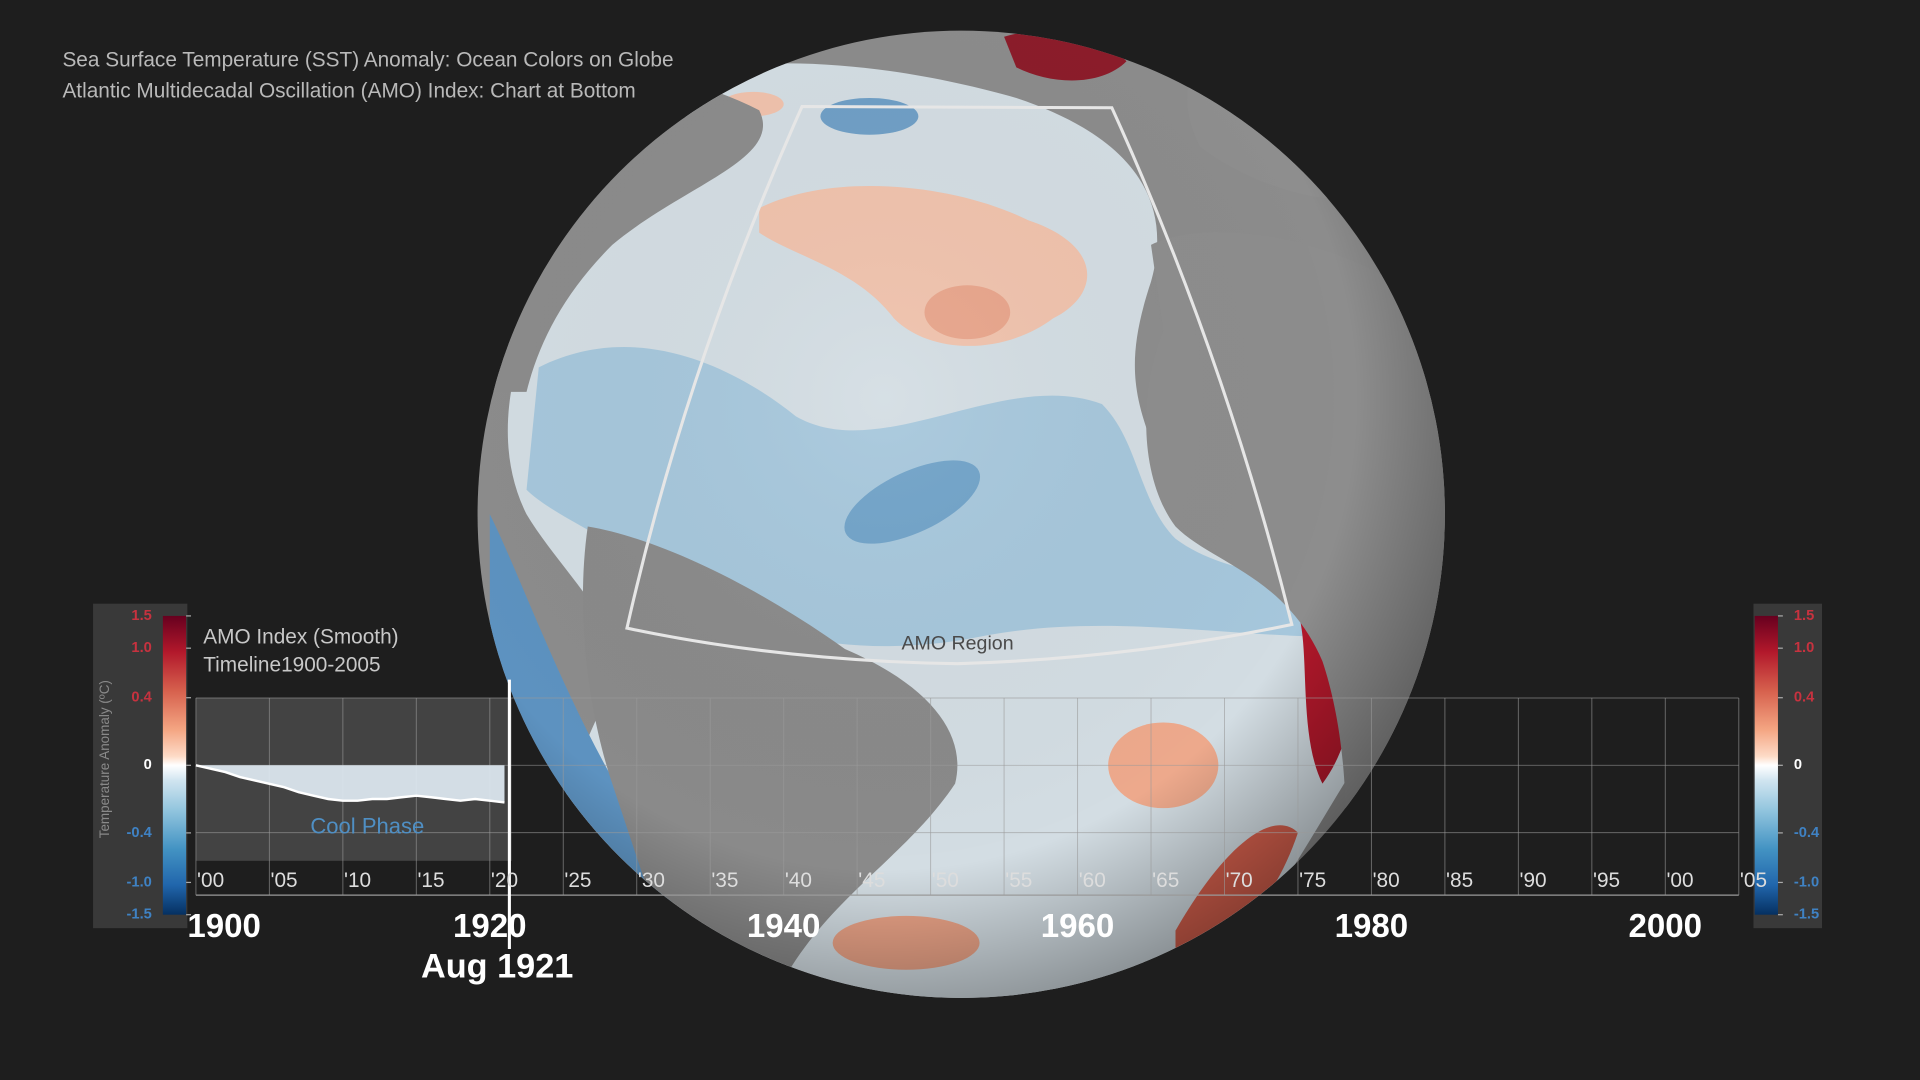 This screenshot has height=1080, width=1920. Describe the element at coordinates (504, 880) in the screenshot. I see `x-tick-label: '20` at that location.